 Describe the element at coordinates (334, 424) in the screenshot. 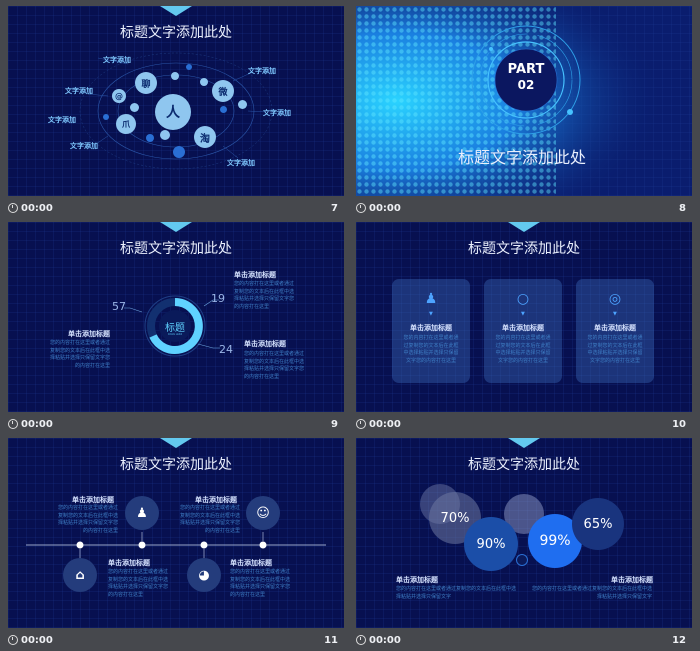

I see `page-number: 9` at that location.